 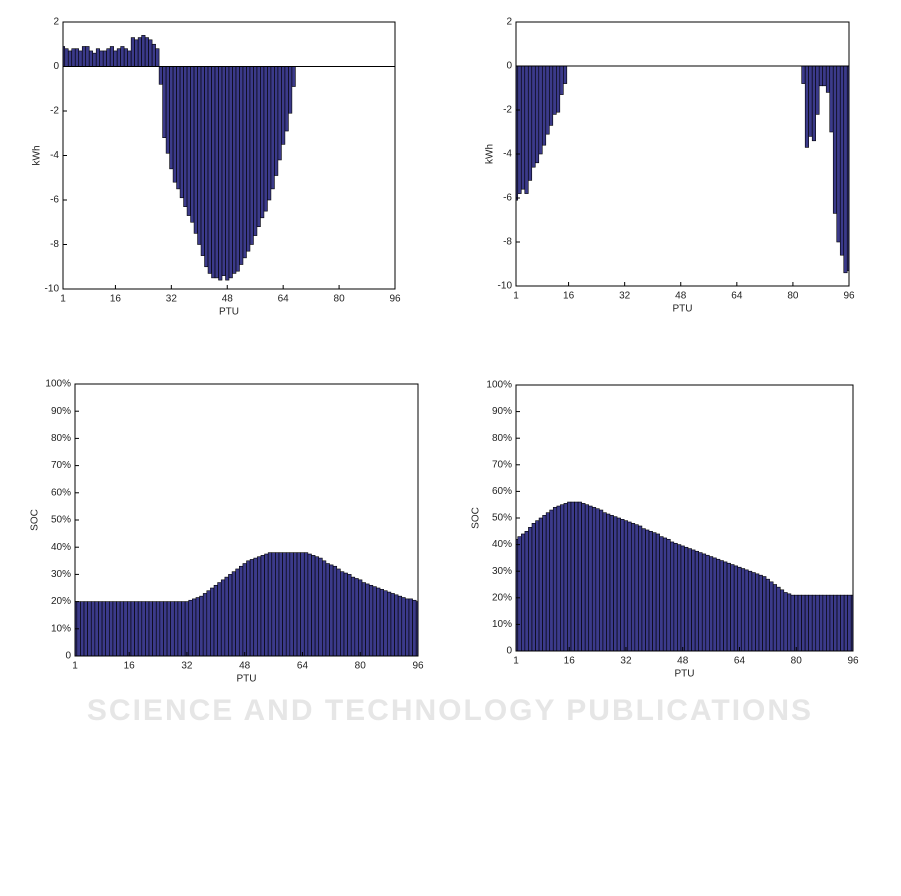 What do you see at coordinates (502, 491) in the screenshot?
I see `y-tick-label: 60%` at bounding box center [502, 491].